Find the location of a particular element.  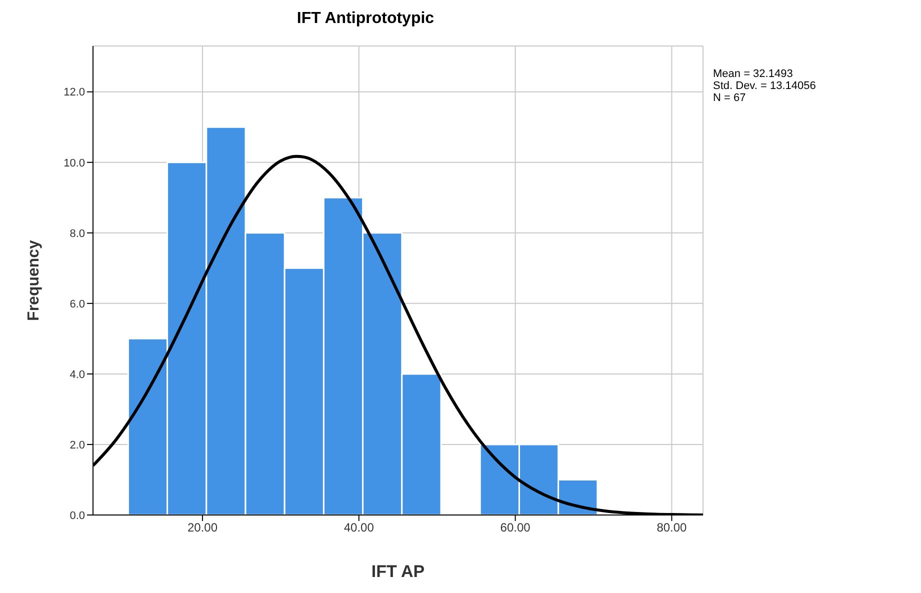

y-axis-title: Frequency is located at coordinates (34, 280).